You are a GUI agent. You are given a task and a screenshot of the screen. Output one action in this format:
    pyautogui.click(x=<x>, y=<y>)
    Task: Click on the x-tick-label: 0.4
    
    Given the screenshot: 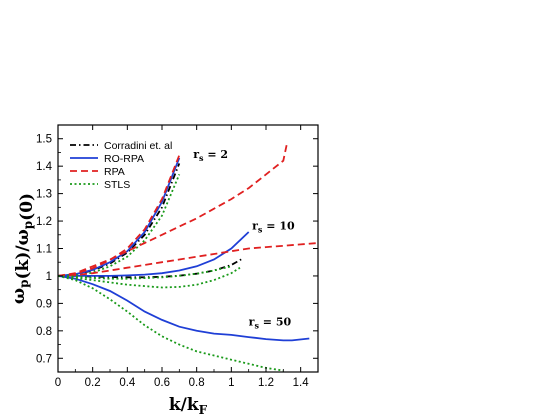 What is the action you would take?
    pyautogui.click(x=127, y=383)
    